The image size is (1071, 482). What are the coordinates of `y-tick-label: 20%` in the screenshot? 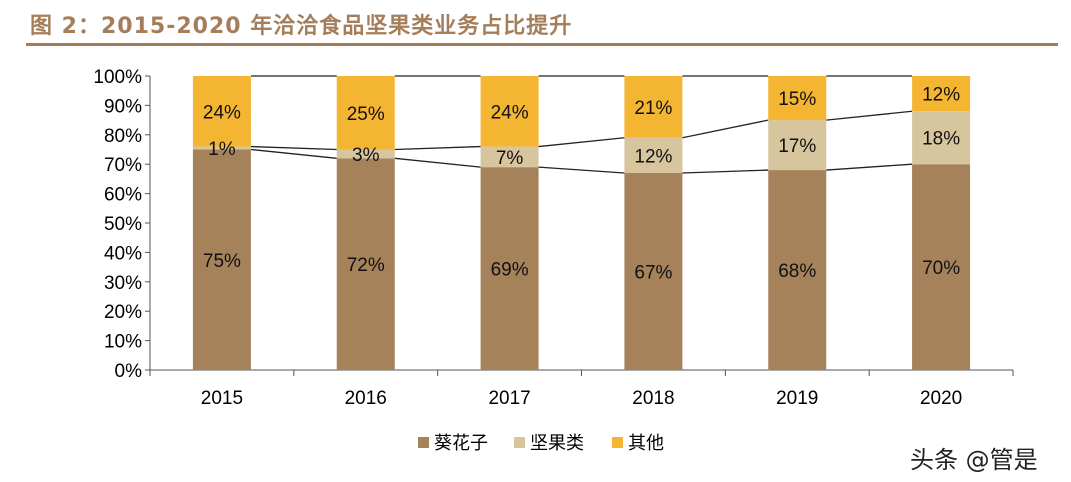 It's located at (123, 312).